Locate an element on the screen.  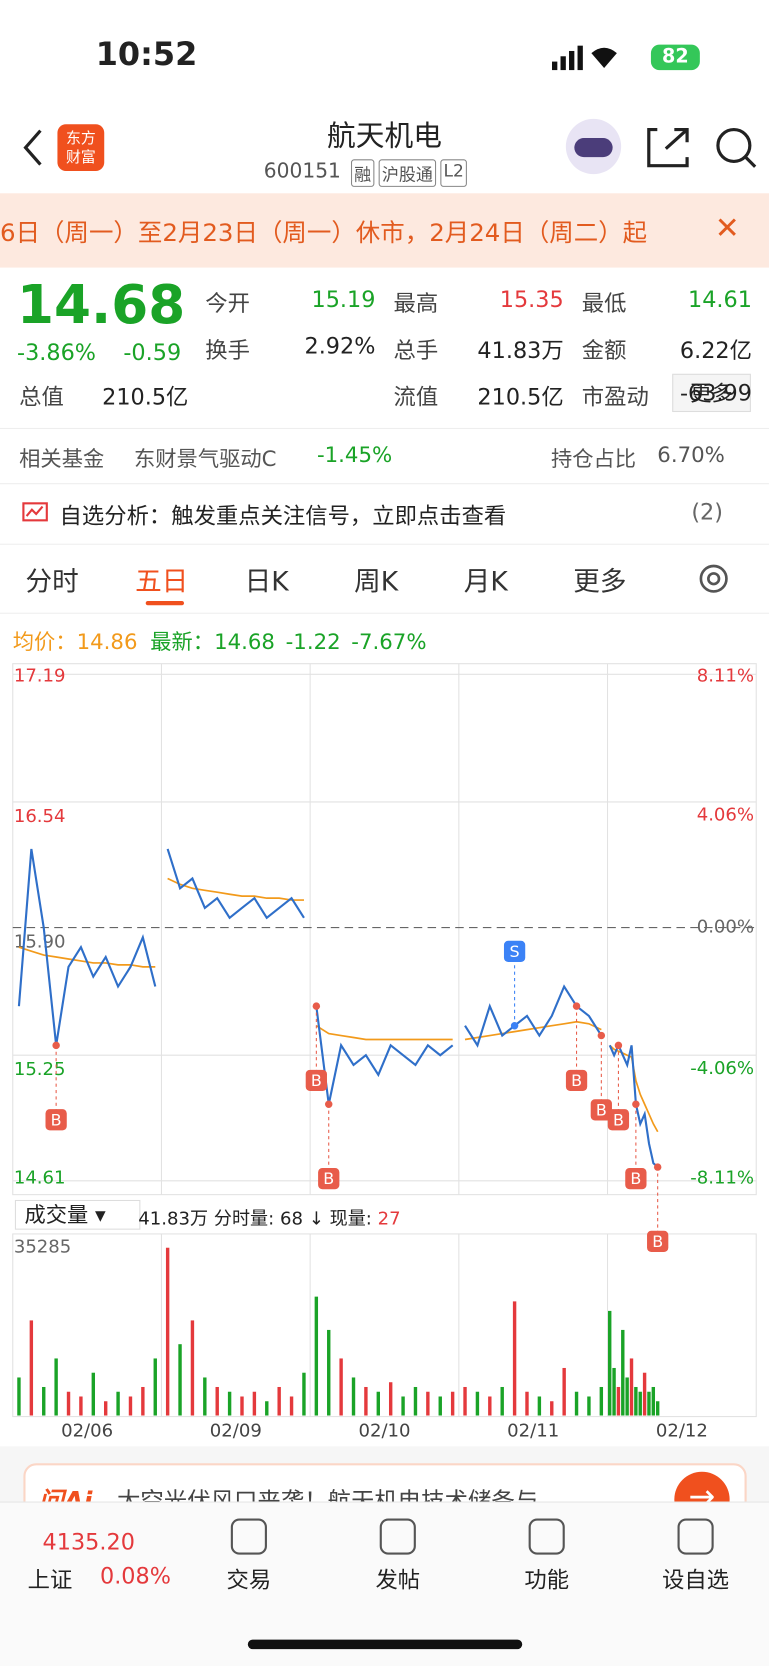
alert-count: (2) is located at coordinates (707, 512).